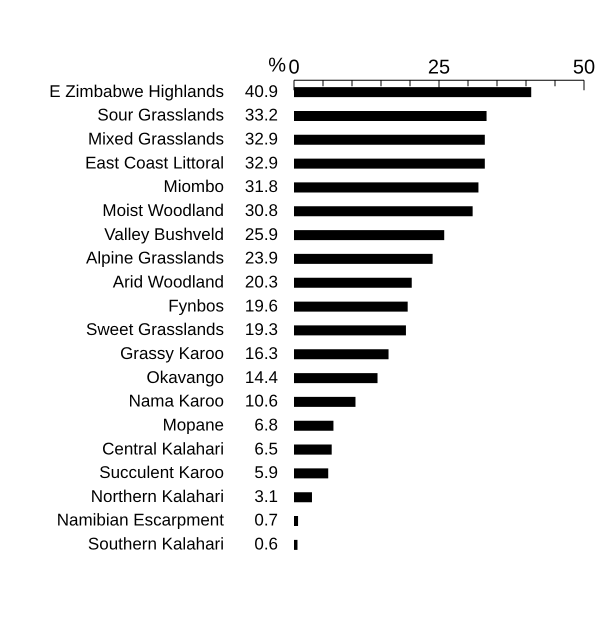 The height and width of the screenshot is (637, 614). Describe the element at coordinates (172, 353) in the screenshot. I see `y-tick-label: Grassy Karoo` at that location.